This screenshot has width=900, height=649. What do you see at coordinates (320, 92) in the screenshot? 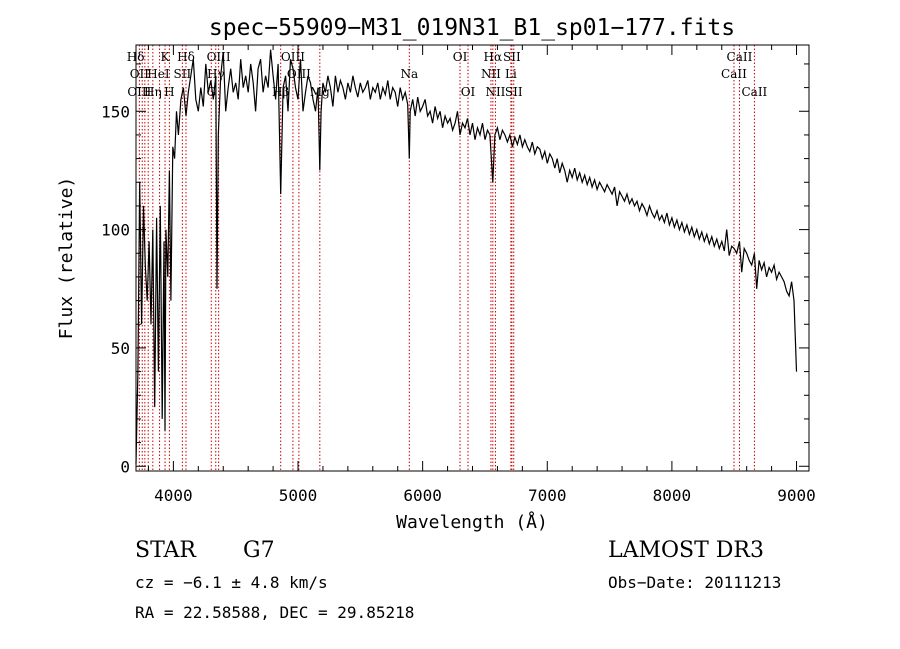
I see `line-label: Mg` at bounding box center [320, 92].